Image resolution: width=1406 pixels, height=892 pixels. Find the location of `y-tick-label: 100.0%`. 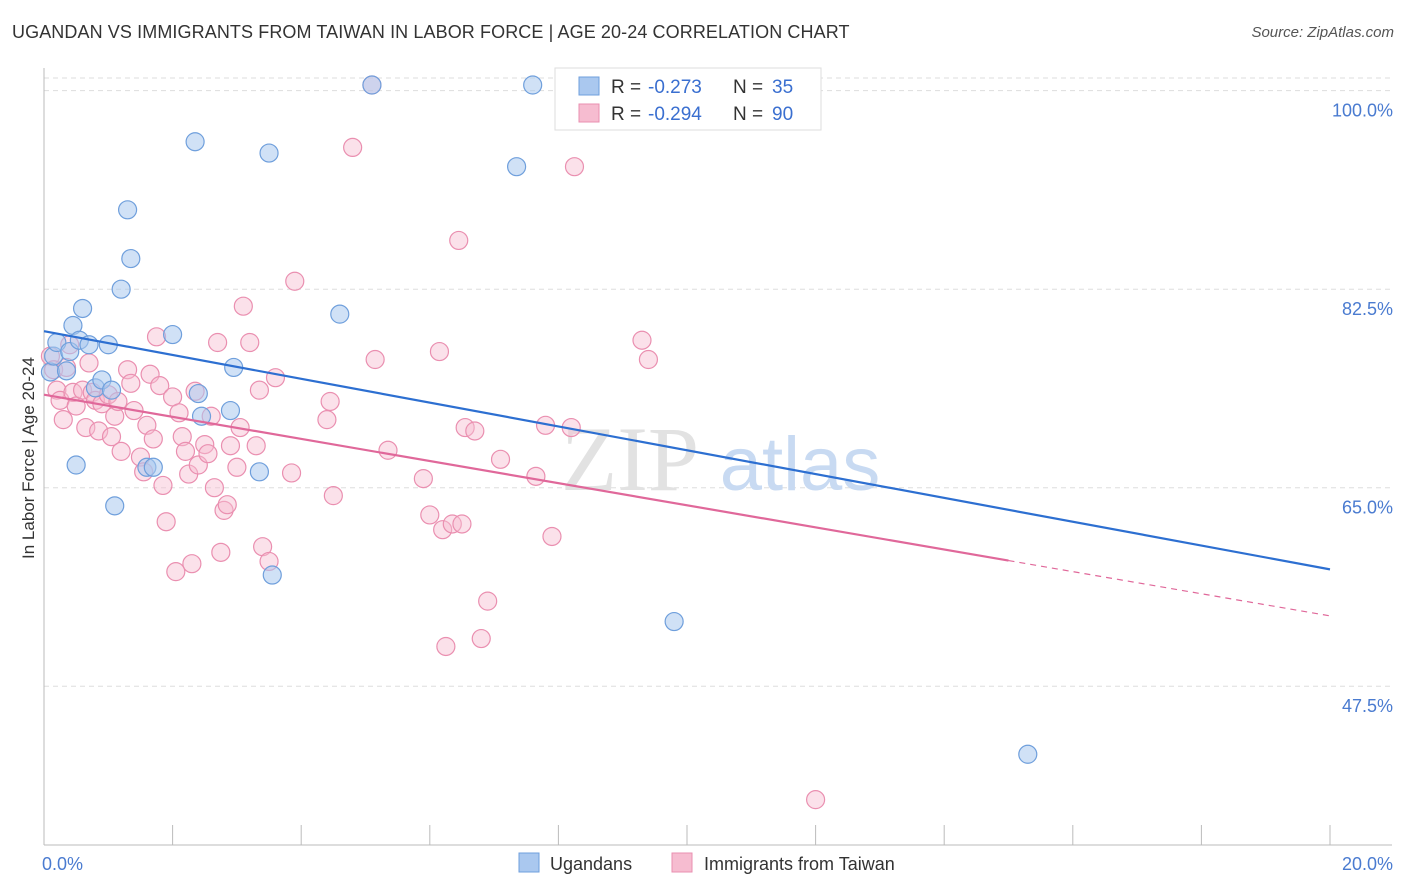

y-tick-label: 100.0% is located at coordinates (1362, 111).